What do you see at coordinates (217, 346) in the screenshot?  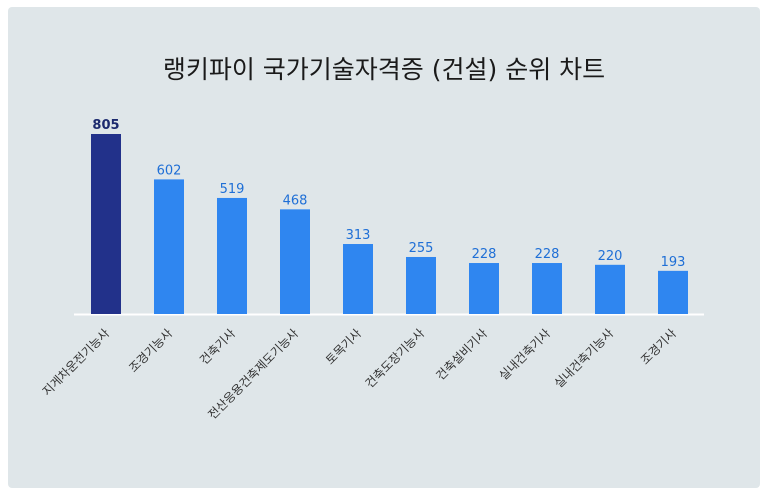 I see `category-label-3: 건축기사` at bounding box center [217, 346].